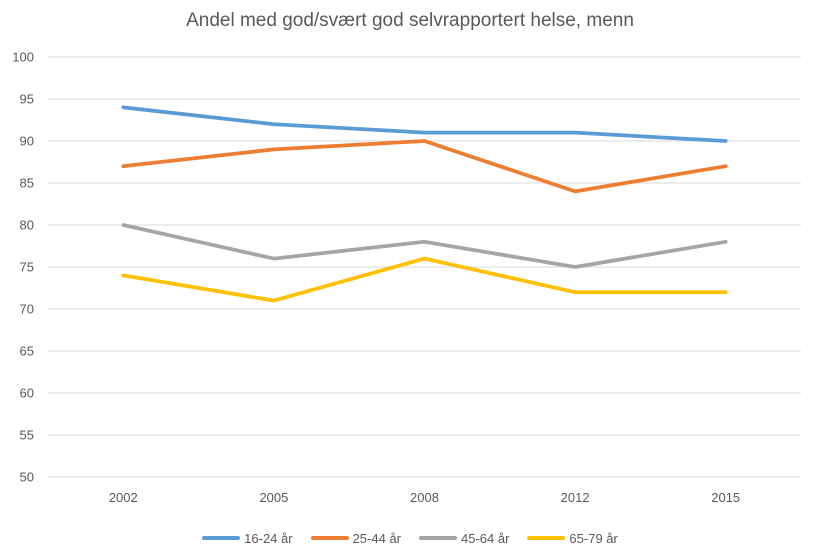 The image size is (820, 554). I want to click on legend-item-16-24: 16-24 år, so click(247, 538).